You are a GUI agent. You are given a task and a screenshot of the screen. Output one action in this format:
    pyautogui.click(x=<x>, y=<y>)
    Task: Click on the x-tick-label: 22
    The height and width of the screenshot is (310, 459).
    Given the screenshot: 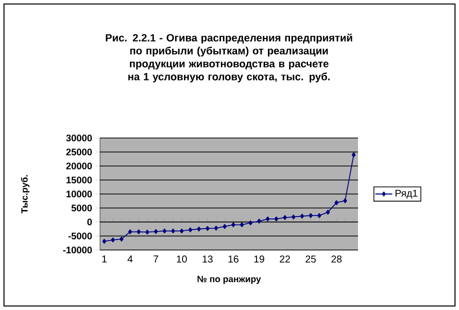 What is the action you would take?
    pyautogui.click(x=285, y=259)
    